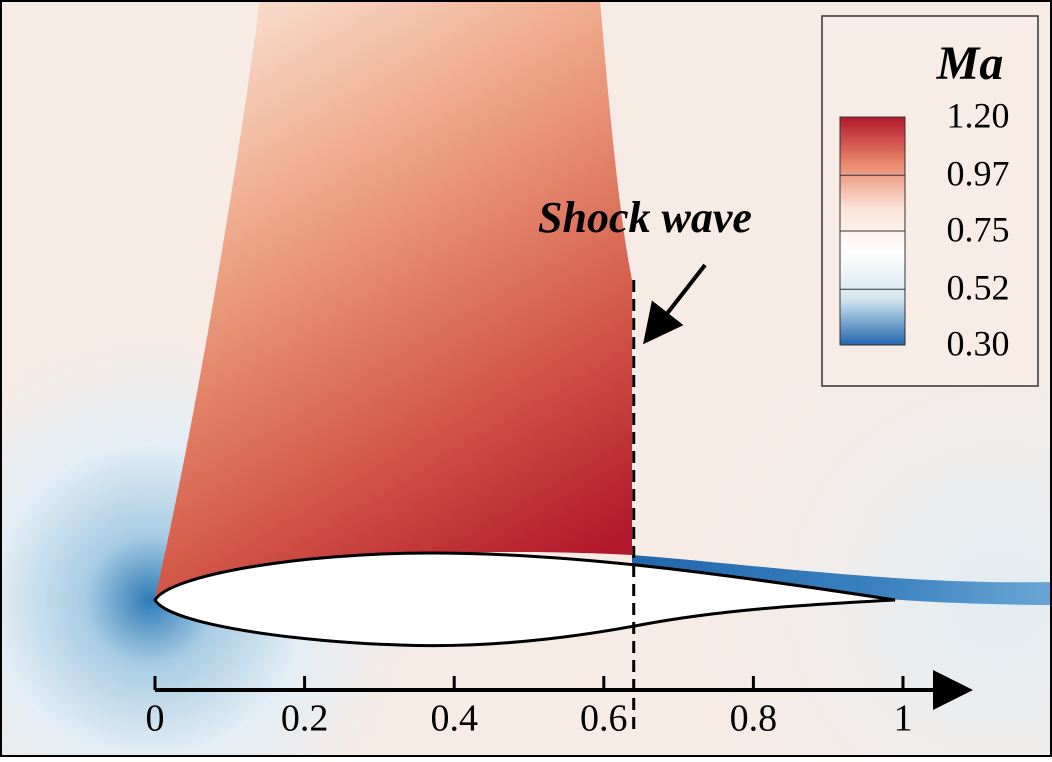 The height and width of the screenshot is (762, 1052). I want to click on wake, so click(842, 580).